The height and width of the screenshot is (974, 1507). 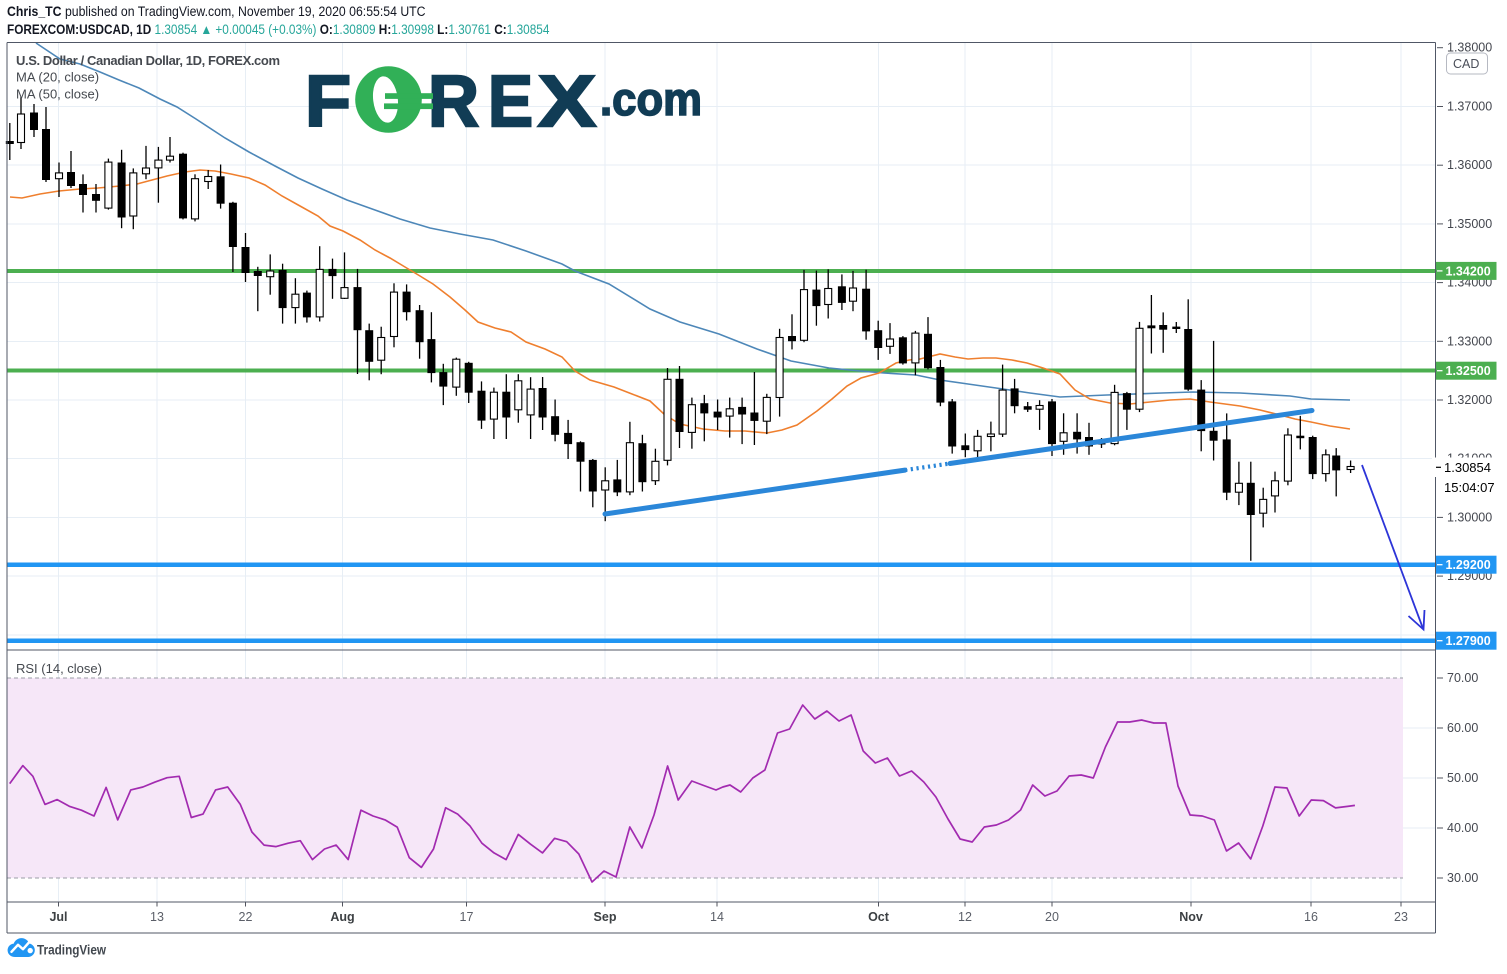 What do you see at coordinates (1311, 917) in the screenshot?
I see `svg-text: 16` at bounding box center [1311, 917].